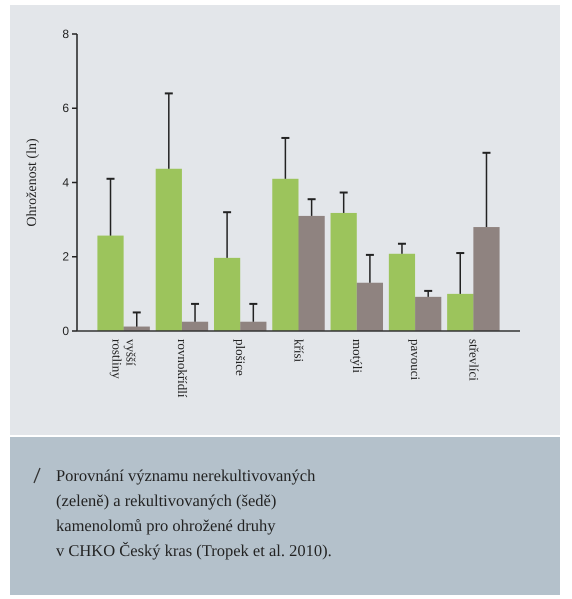 The height and width of the screenshot is (599, 572). Describe the element at coordinates (182, 368) in the screenshot. I see `x-tick-label: rovnokřídlí` at that location.